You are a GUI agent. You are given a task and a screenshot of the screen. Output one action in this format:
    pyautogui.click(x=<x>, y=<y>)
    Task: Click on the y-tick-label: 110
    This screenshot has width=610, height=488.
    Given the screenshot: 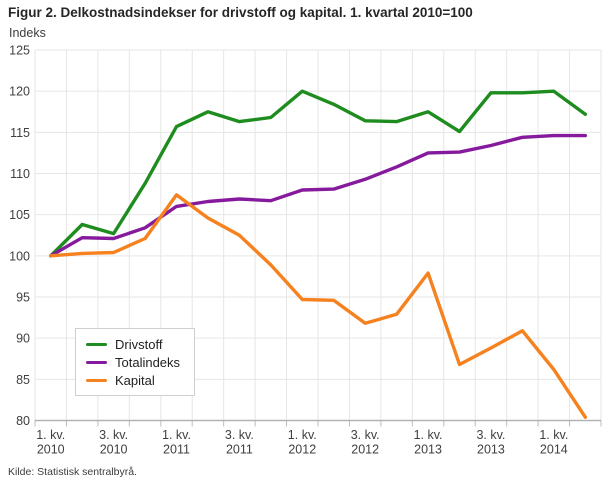 What is the action you would take?
    pyautogui.click(x=20, y=174)
    